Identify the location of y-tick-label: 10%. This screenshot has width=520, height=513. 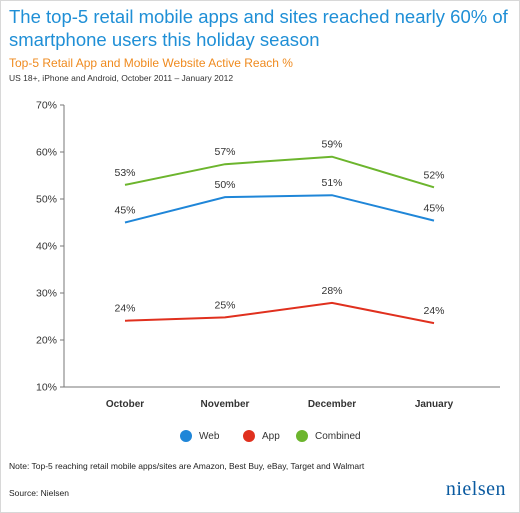
(46, 388).